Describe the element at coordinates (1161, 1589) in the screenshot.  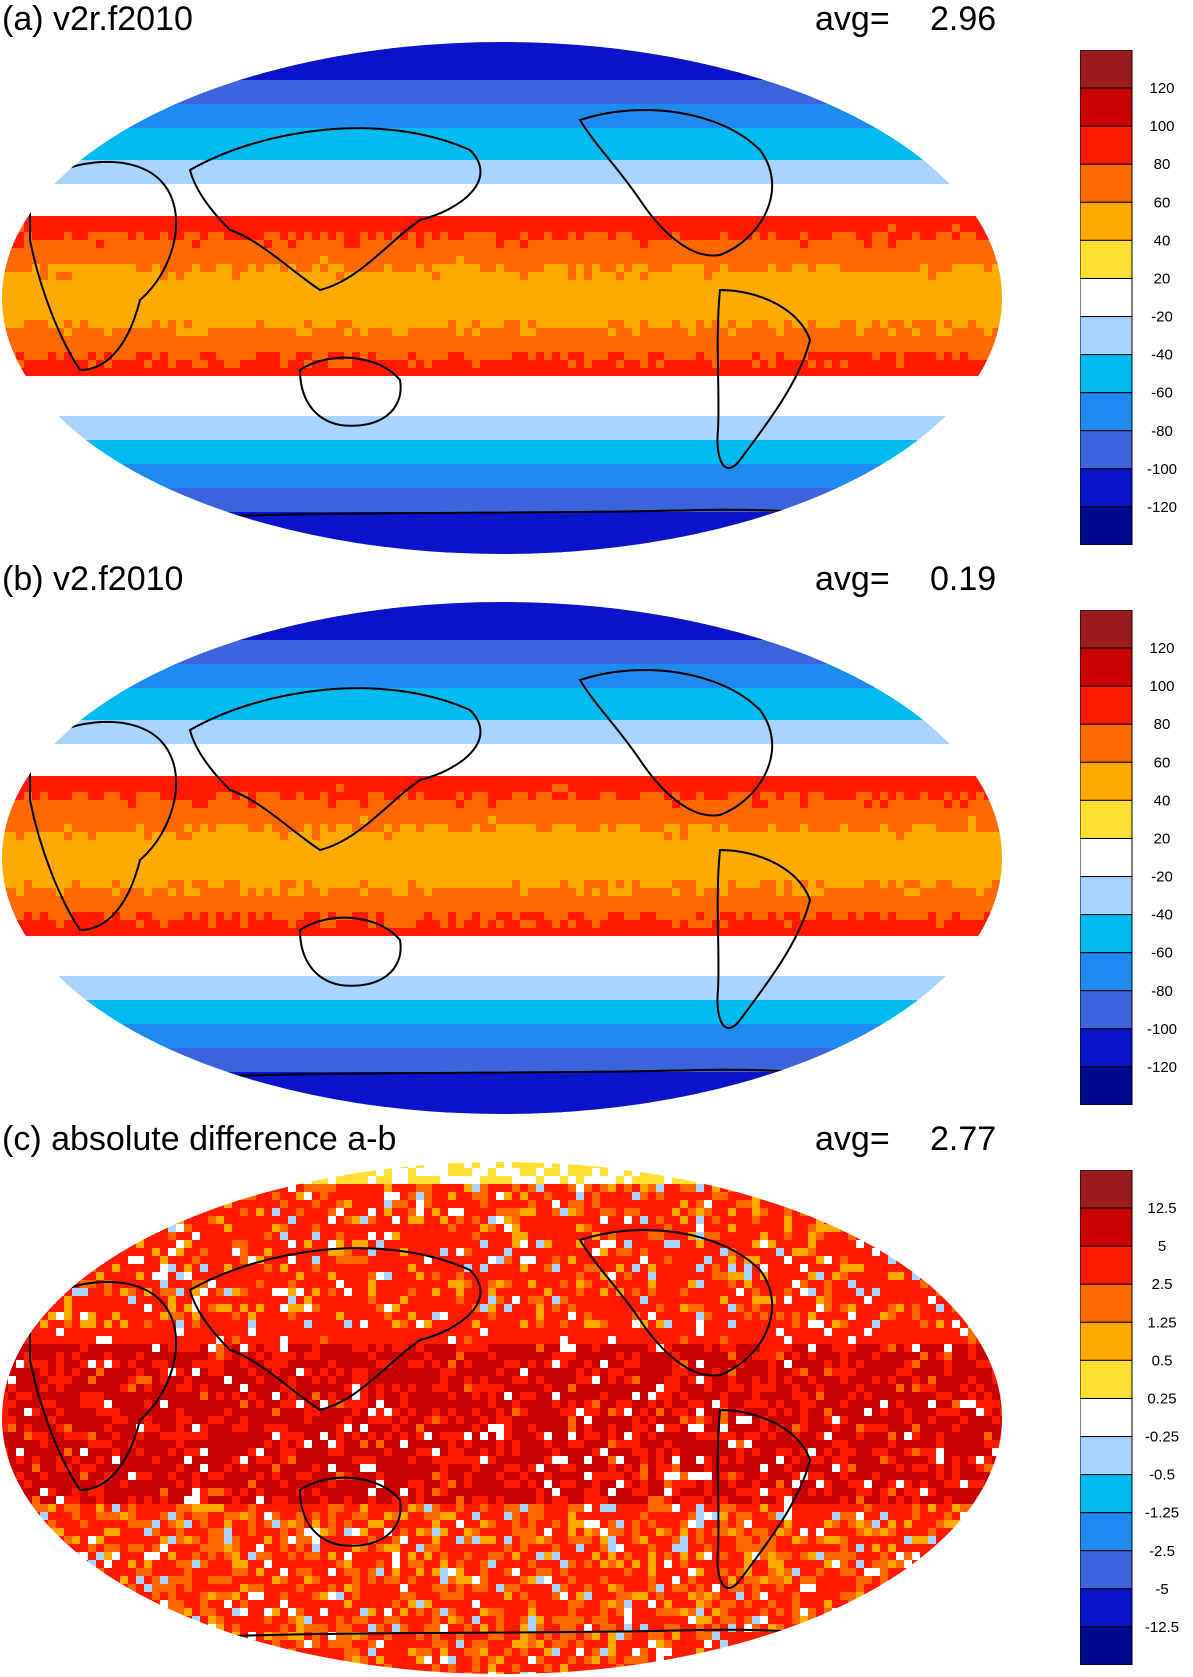
I see `colorbar-tick-label: -5` at that location.